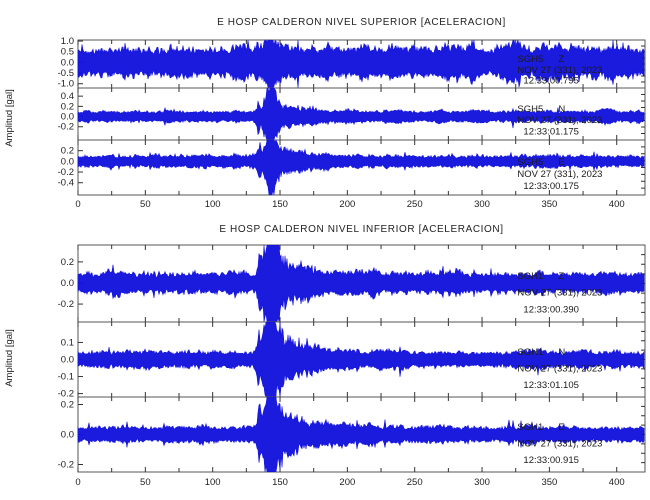 The width and height of the screenshot is (650, 500). I want to click on trace-starttime-label: 12:33:00.795, so click(550, 80).